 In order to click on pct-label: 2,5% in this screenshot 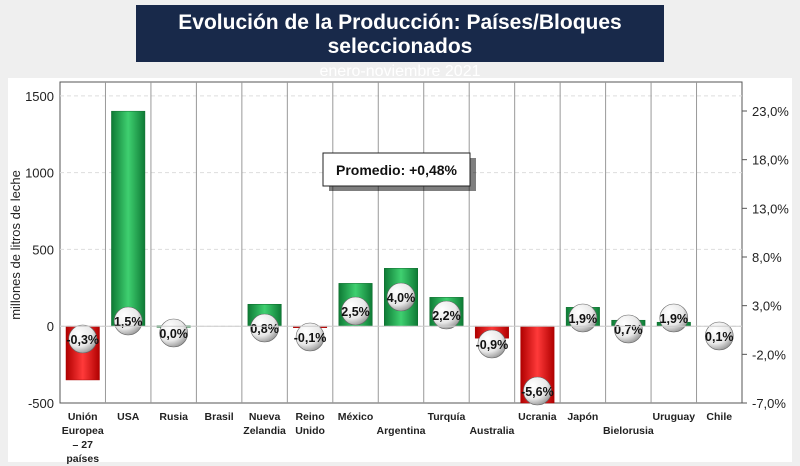, I will do `click(355, 312)`.